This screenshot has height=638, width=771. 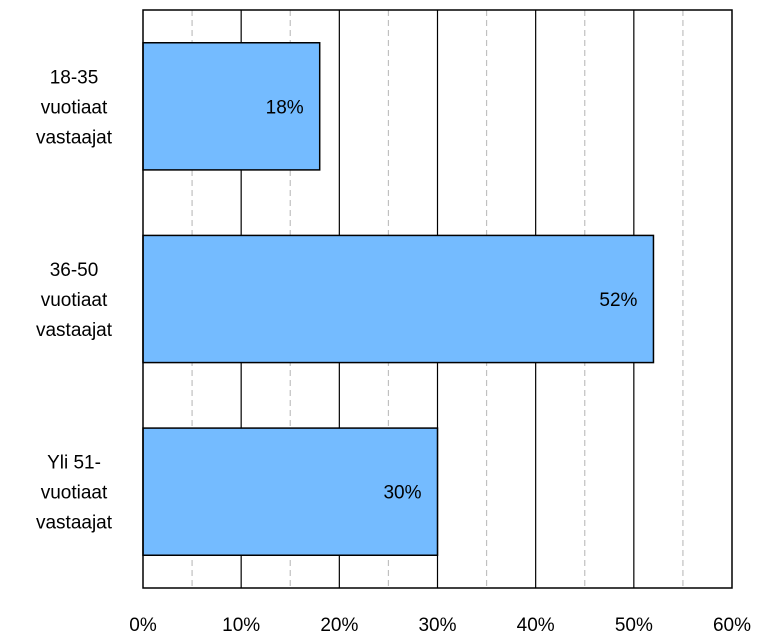 What do you see at coordinates (74, 463) in the screenshot?
I see `category-label-line: Yli 51-` at bounding box center [74, 463].